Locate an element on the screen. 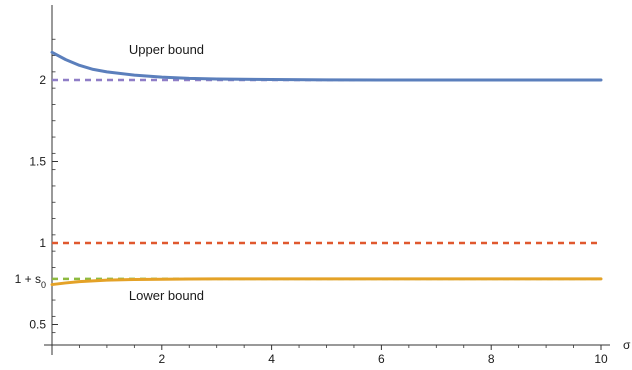  y-tick-label: 1 is located at coordinates (42, 243).